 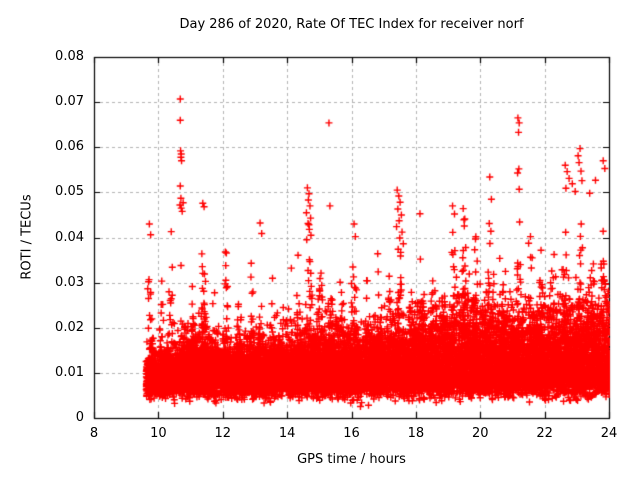 What do you see at coordinates (94, 433) in the screenshot?
I see `x-tick-label: 8` at bounding box center [94, 433].